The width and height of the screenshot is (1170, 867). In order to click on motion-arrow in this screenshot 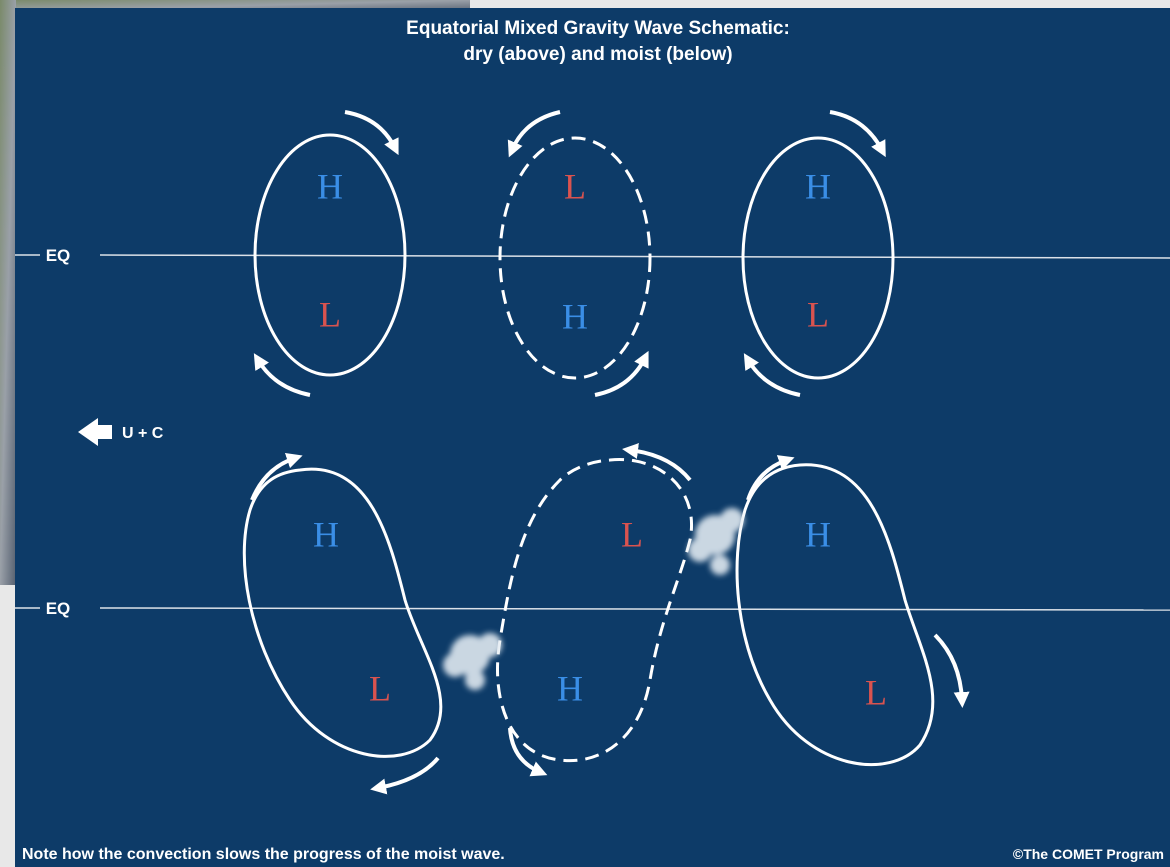, I will do `click(95, 432)`.